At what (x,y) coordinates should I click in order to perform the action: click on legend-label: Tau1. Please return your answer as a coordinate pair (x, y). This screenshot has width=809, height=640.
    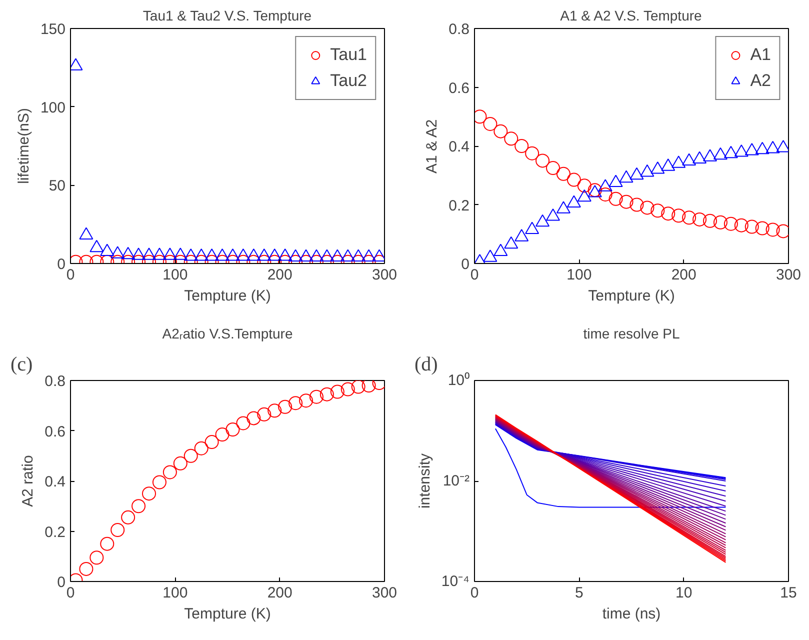
    Looking at the image, I should click on (348, 55).